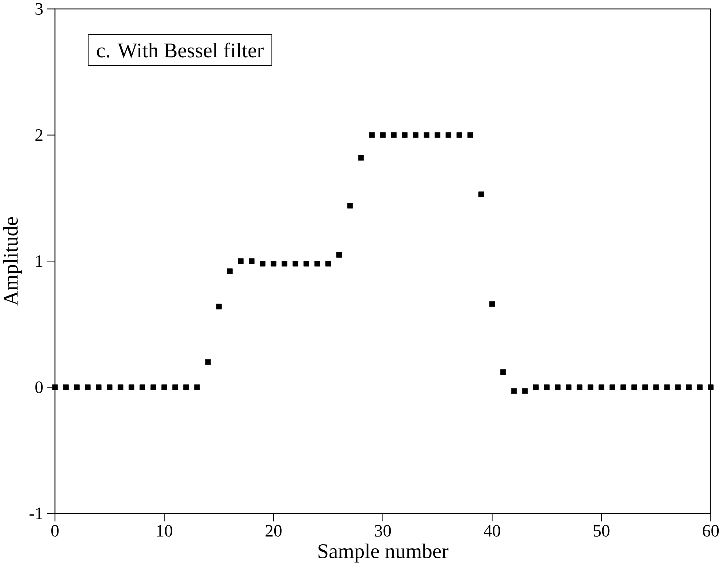 This screenshot has height=566, width=723. What do you see at coordinates (39, 9) in the screenshot?
I see `y-tick-label: 3` at bounding box center [39, 9].